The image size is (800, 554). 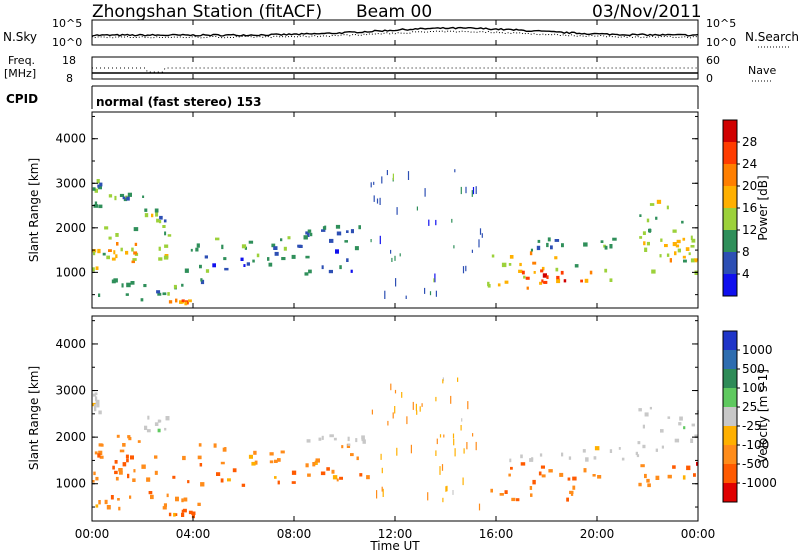 I want to click on colorbar-frame, so click(x=730, y=416).